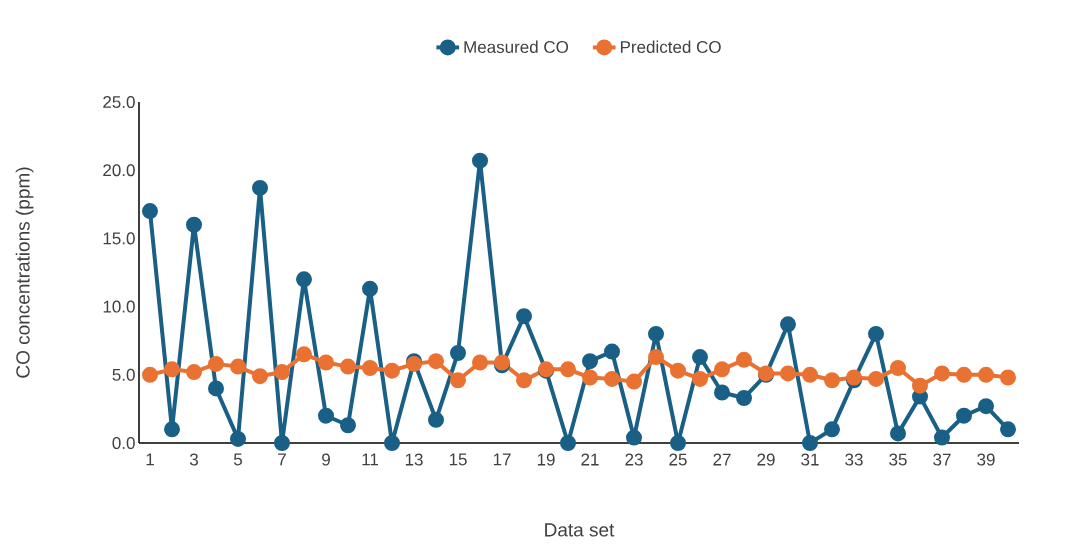  Describe the element at coordinates (282, 459) in the screenshot. I see `x-tick-label: 7` at that location.